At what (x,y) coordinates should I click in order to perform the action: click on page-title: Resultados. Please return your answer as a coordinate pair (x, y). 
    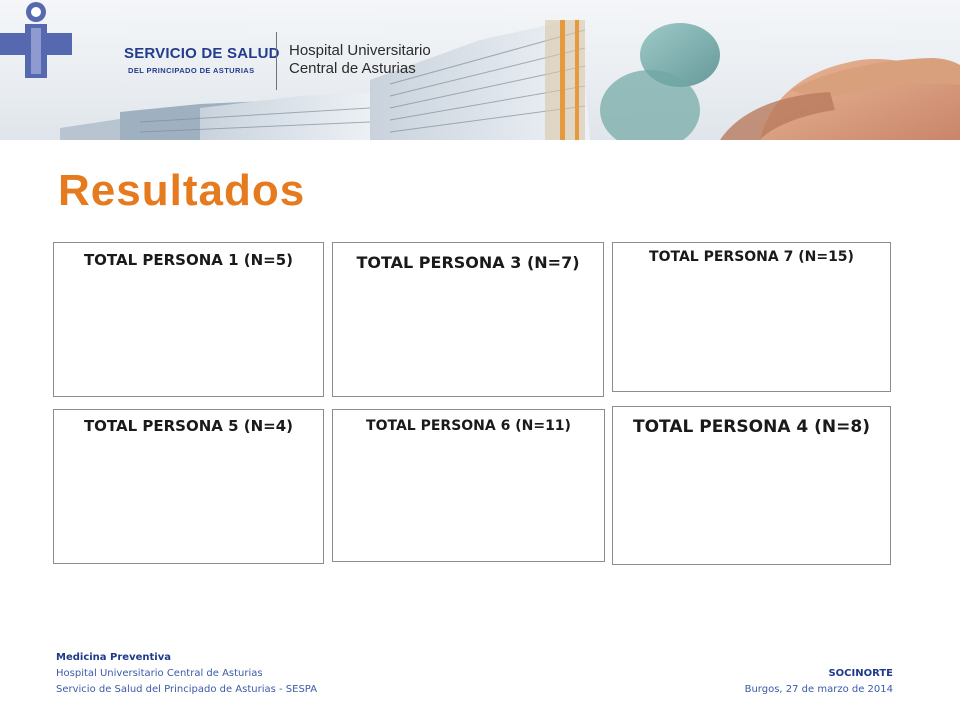
    Looking at the image, I should click on (182, 190).